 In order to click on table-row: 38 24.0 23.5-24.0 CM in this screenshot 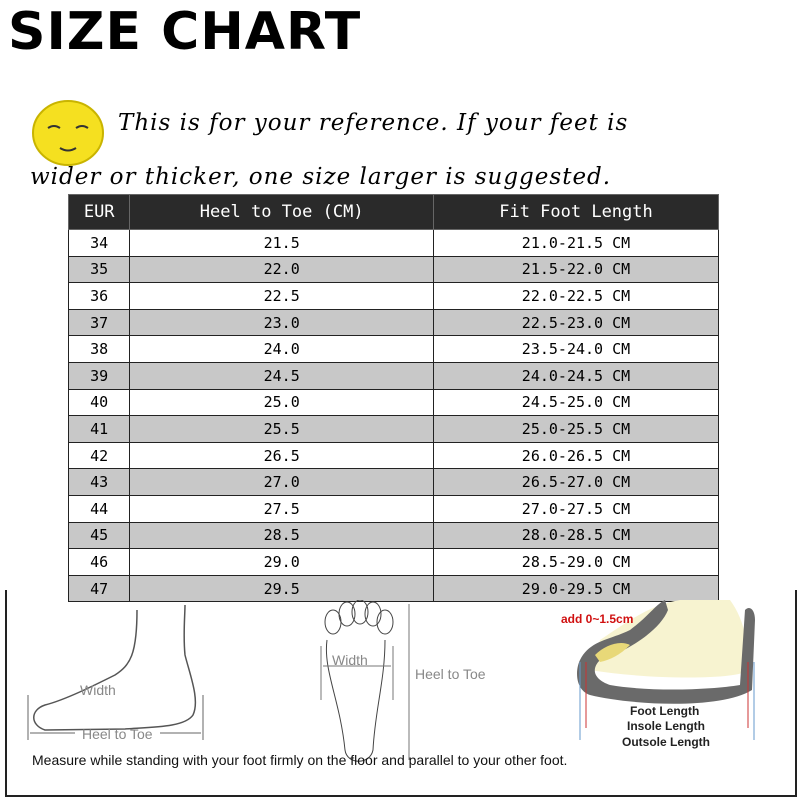, I will do `click(393, 349)`.